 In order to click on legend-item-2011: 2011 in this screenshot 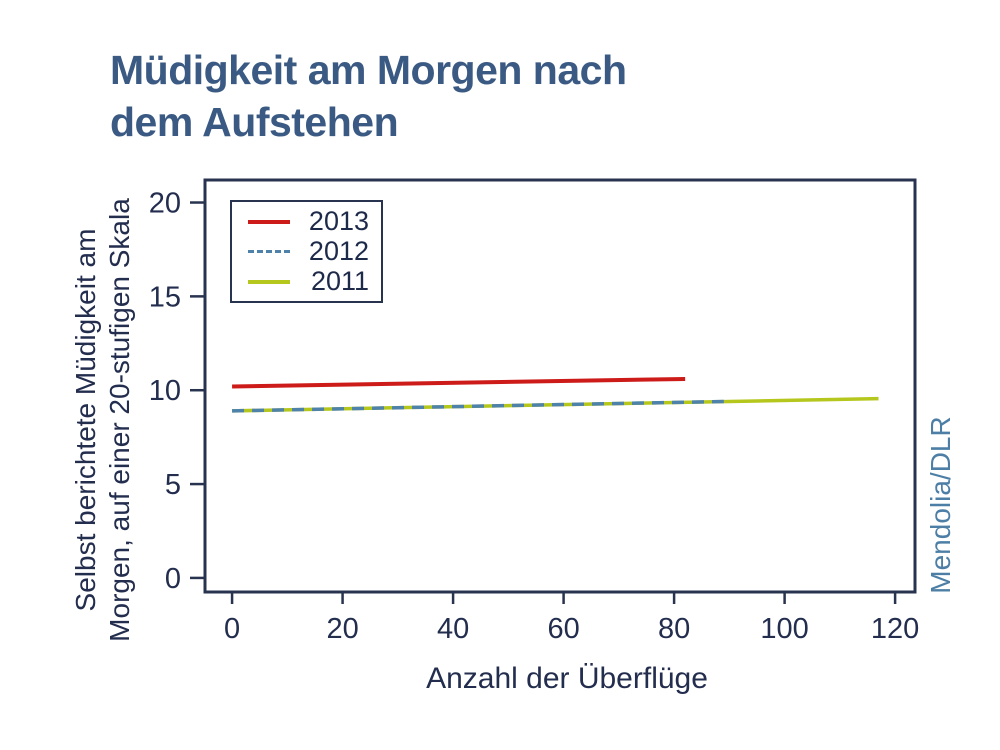, I will do `click(306, 281)`.